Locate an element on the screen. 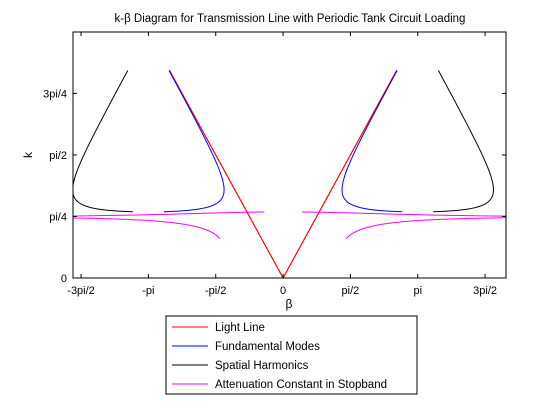 The height and width of the screenshot is (420, 560). x-tick-label-6: 3pi/2 is located at coordinates (485, 291).